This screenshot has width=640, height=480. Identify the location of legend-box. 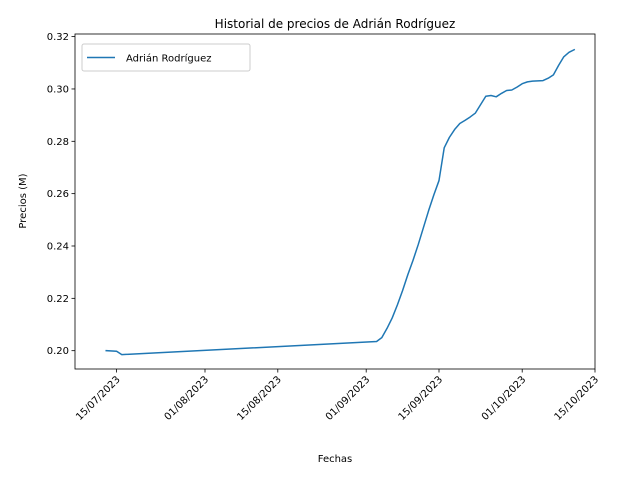
(166, 57).